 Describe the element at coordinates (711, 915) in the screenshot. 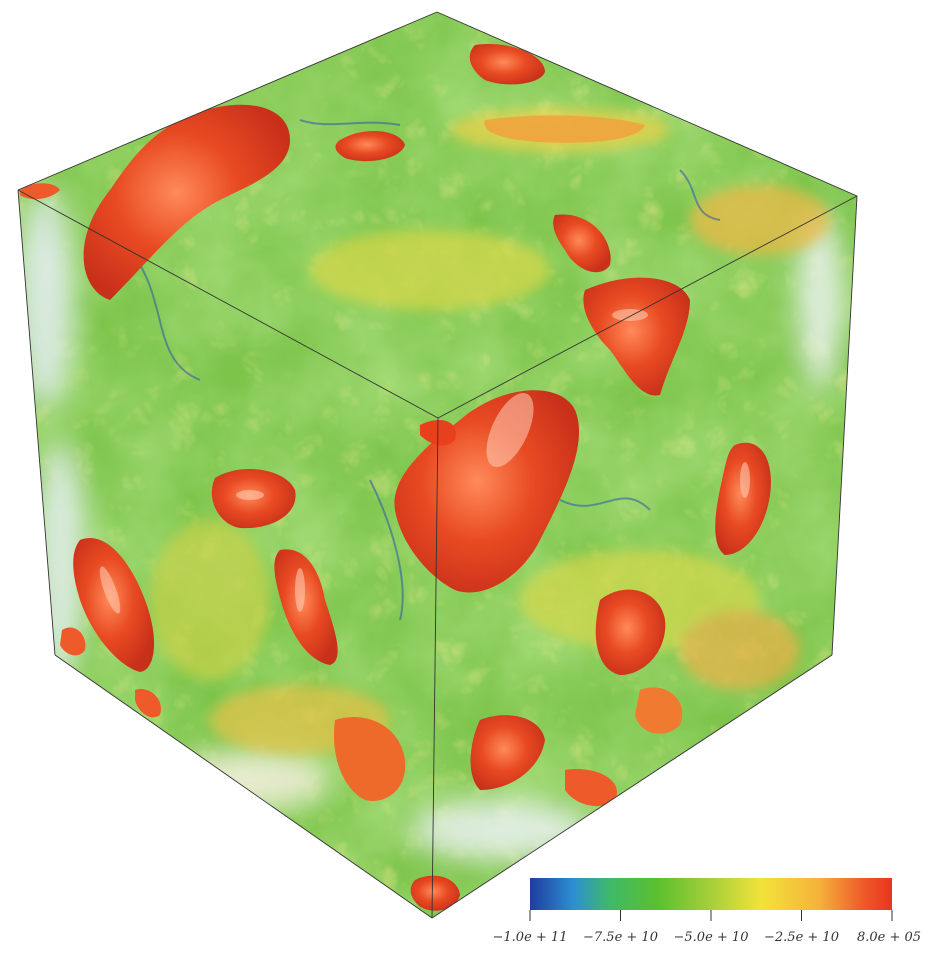

I see `colorbar-ticks` at that location.